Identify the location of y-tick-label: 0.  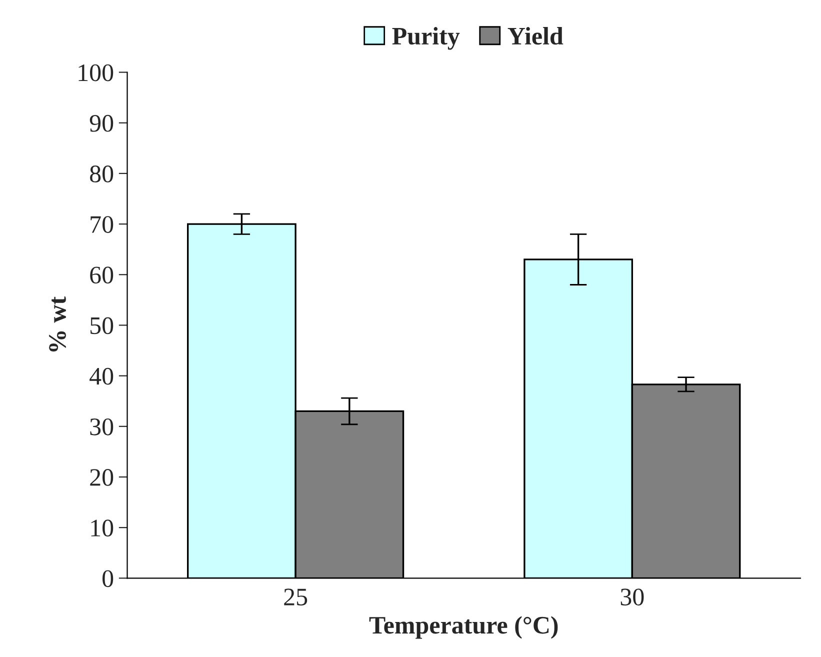
(108, 579).